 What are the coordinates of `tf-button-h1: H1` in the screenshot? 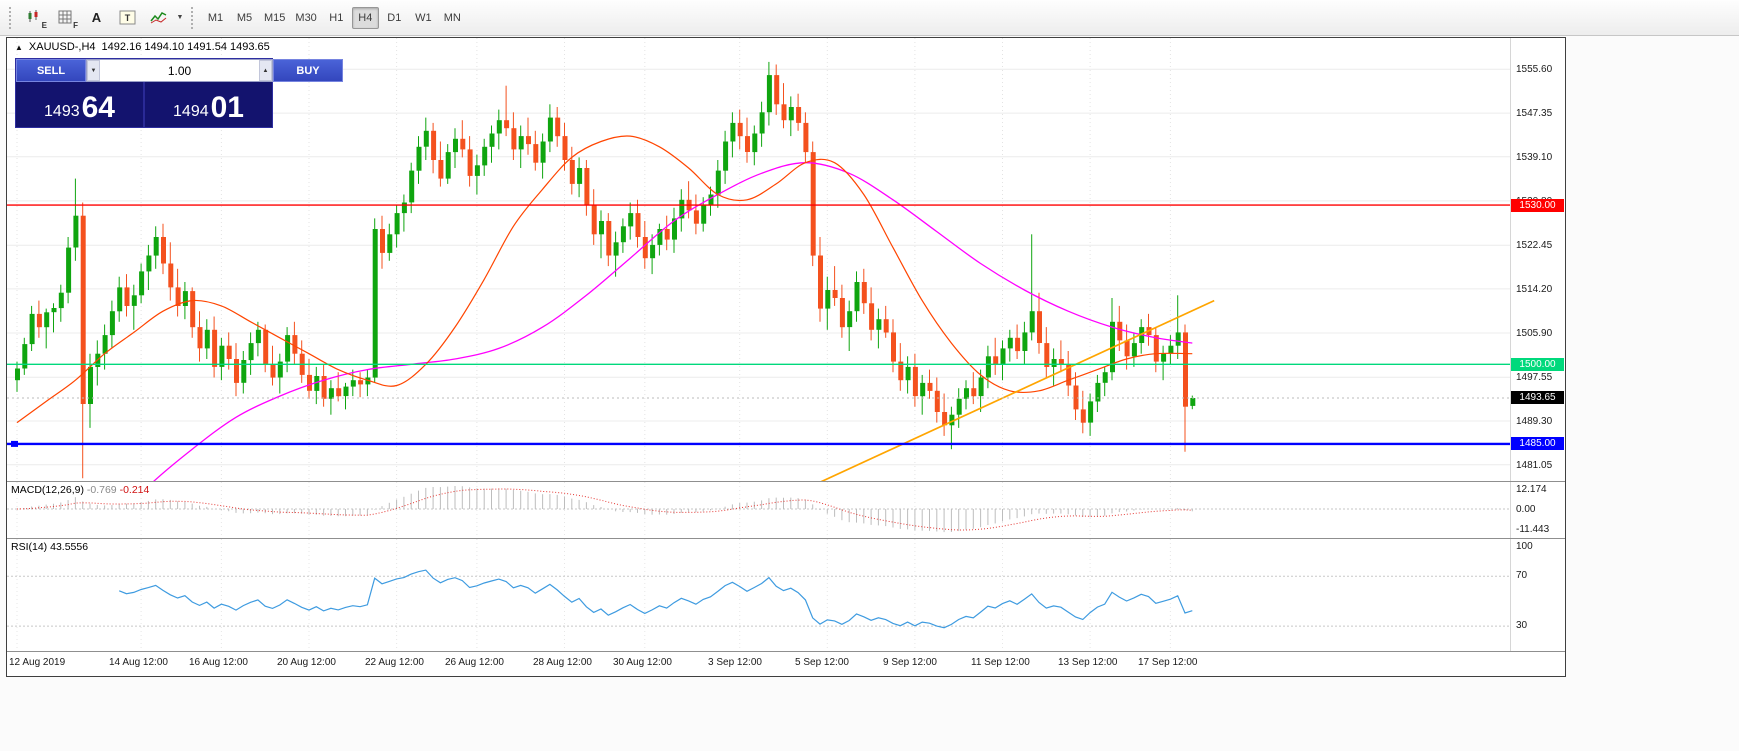 It's located at (336, 17).